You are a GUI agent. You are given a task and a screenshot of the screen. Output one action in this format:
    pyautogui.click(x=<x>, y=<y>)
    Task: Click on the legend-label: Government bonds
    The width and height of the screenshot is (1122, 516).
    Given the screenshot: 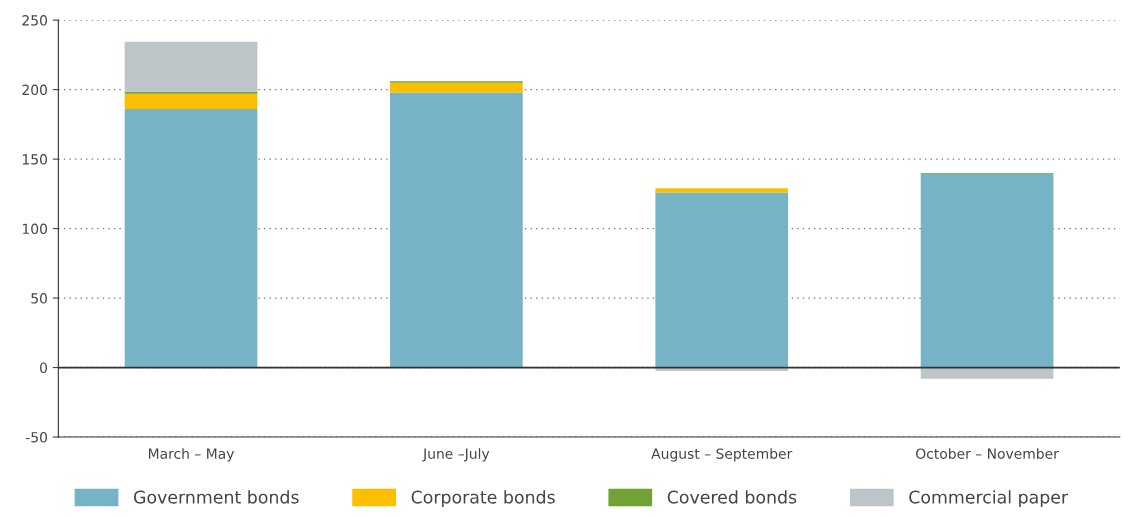 What is the action you would take?
    pyautogui.click(x=216, y=497)
    